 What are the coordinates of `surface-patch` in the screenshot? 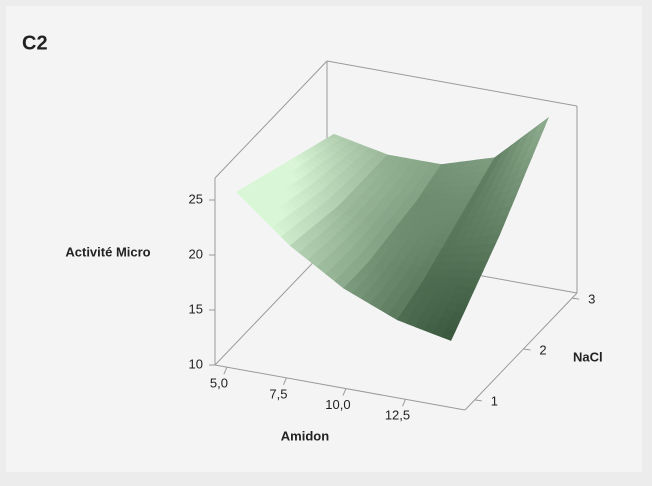 It's located at (448, 334).